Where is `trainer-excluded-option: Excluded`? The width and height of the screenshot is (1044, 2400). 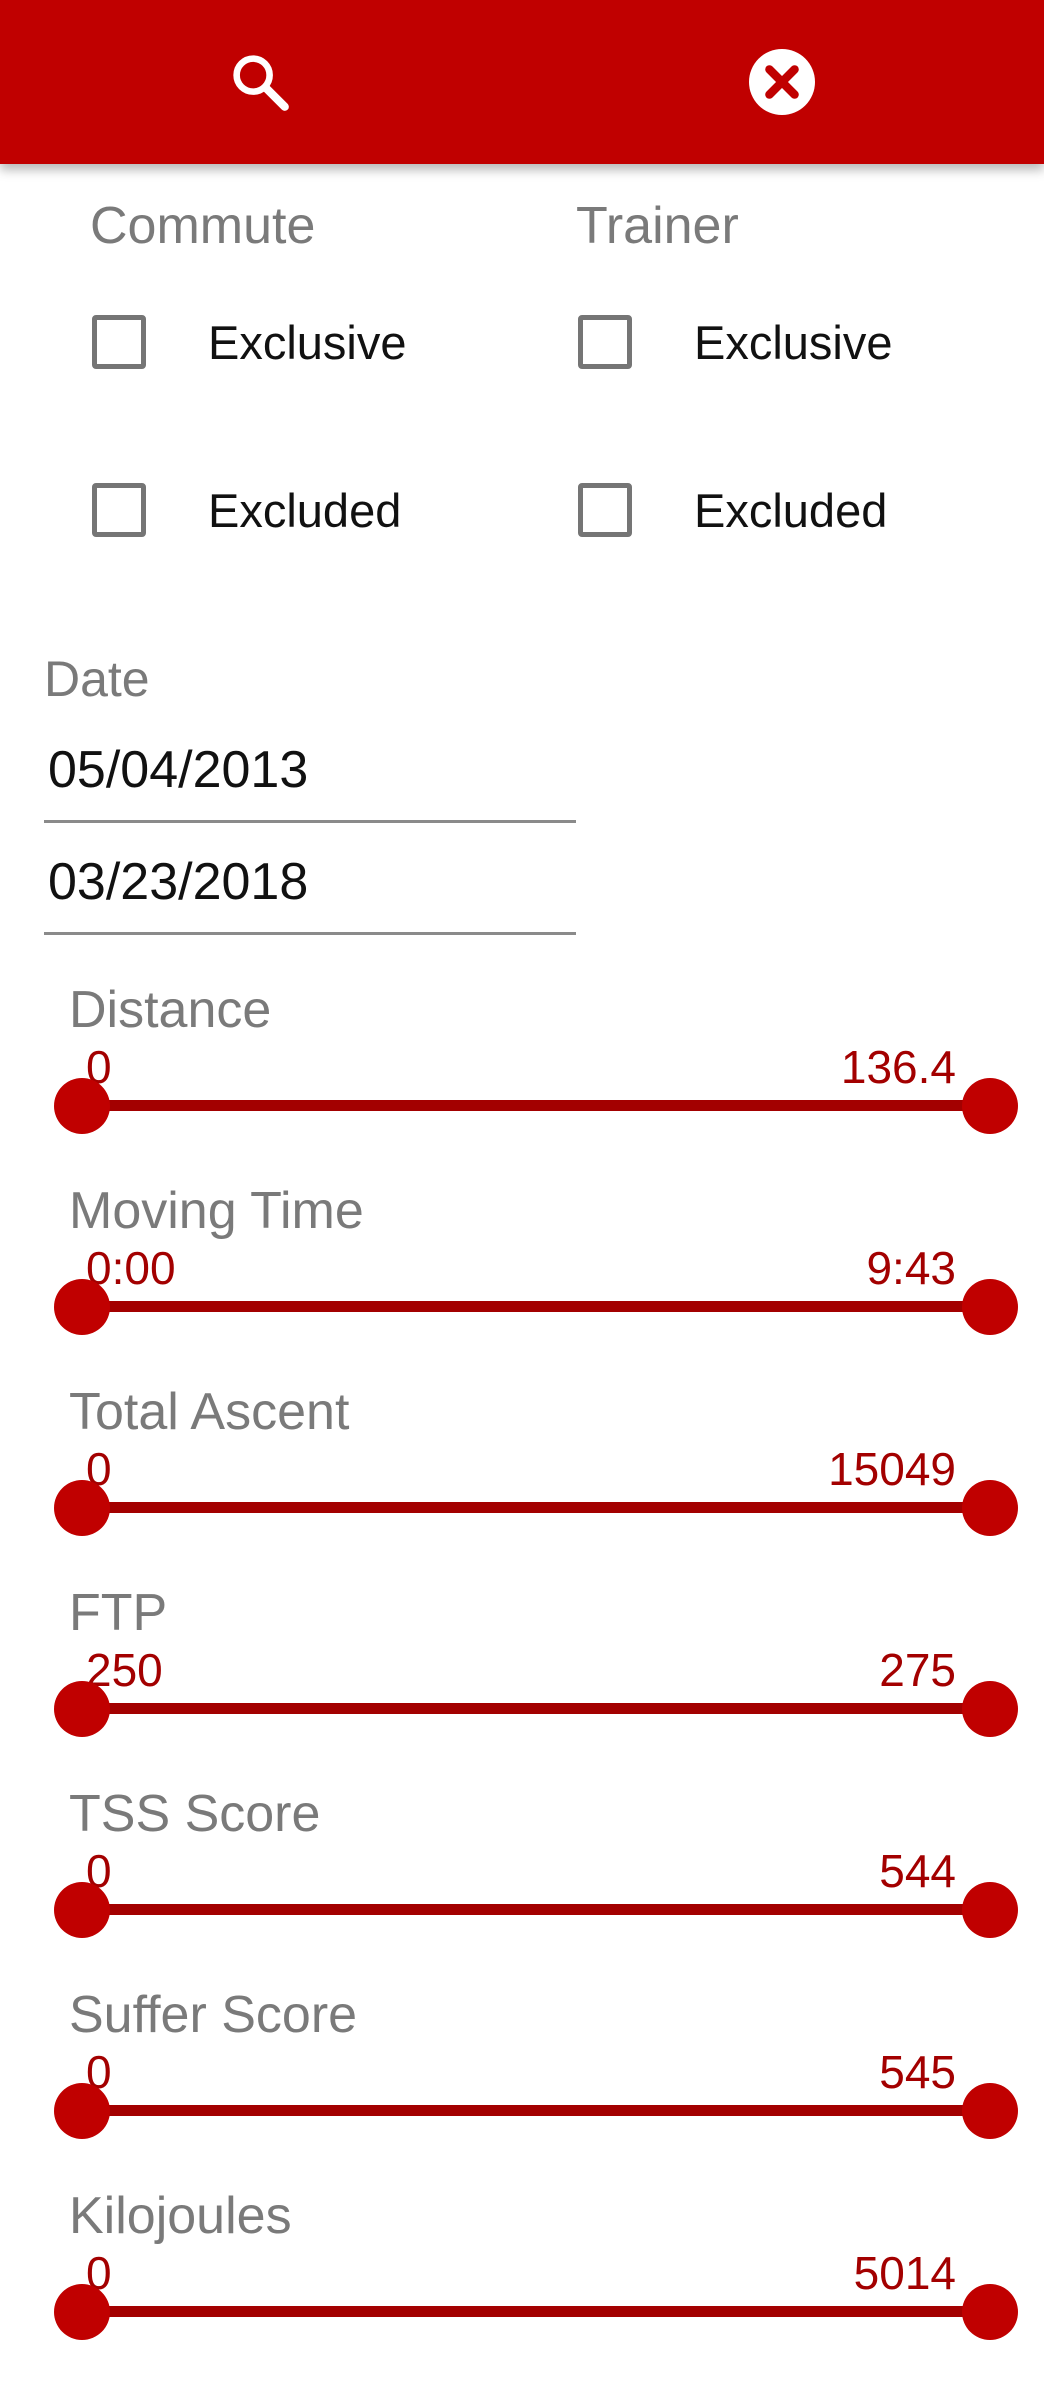
trainer-excluded-option: Excluded is located at coordinates (732, 510).